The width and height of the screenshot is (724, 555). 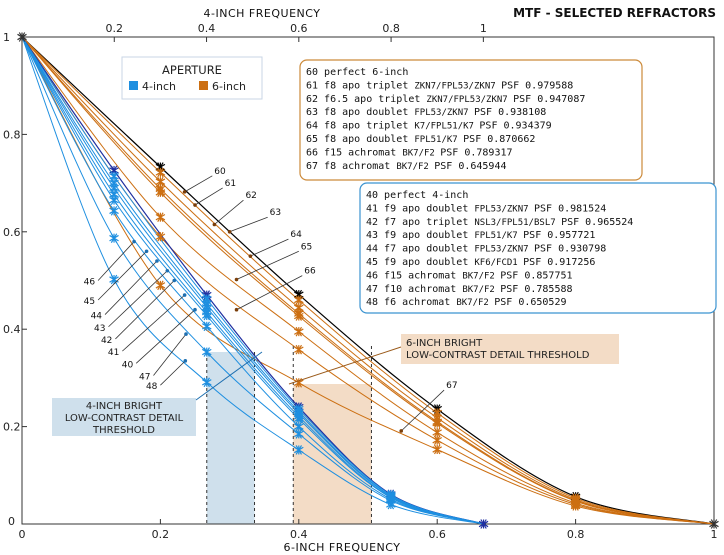 I want to click on psf-table-4inch-frame, so click(x=538, y=248).